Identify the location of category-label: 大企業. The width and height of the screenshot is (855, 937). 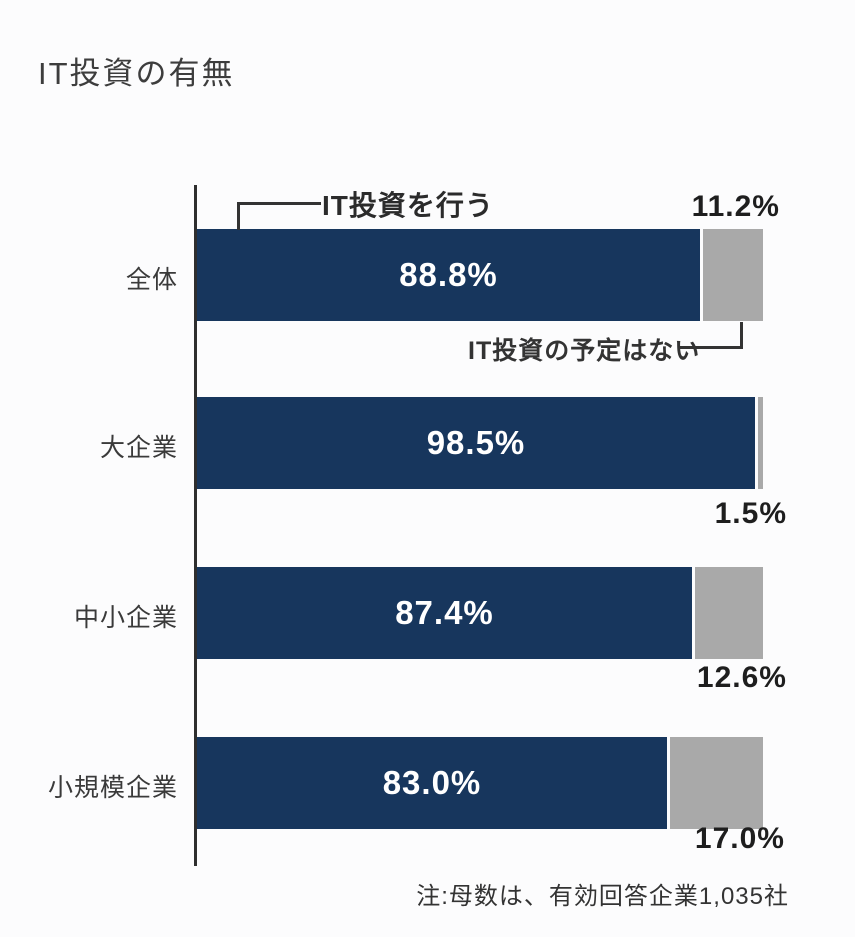
(138, 448).